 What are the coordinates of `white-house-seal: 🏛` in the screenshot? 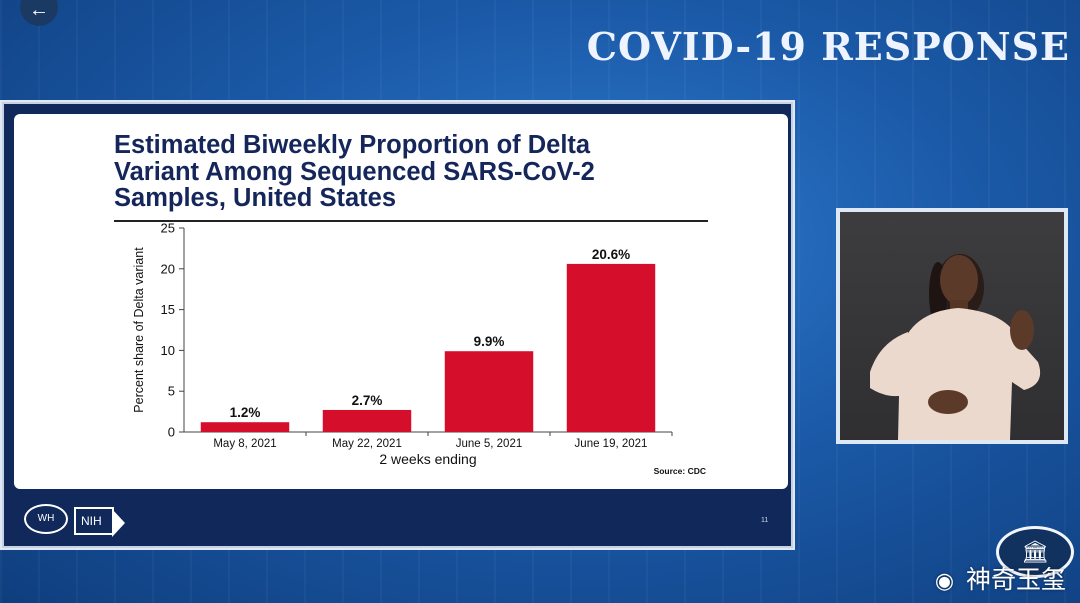 It's located at (1035, 552).